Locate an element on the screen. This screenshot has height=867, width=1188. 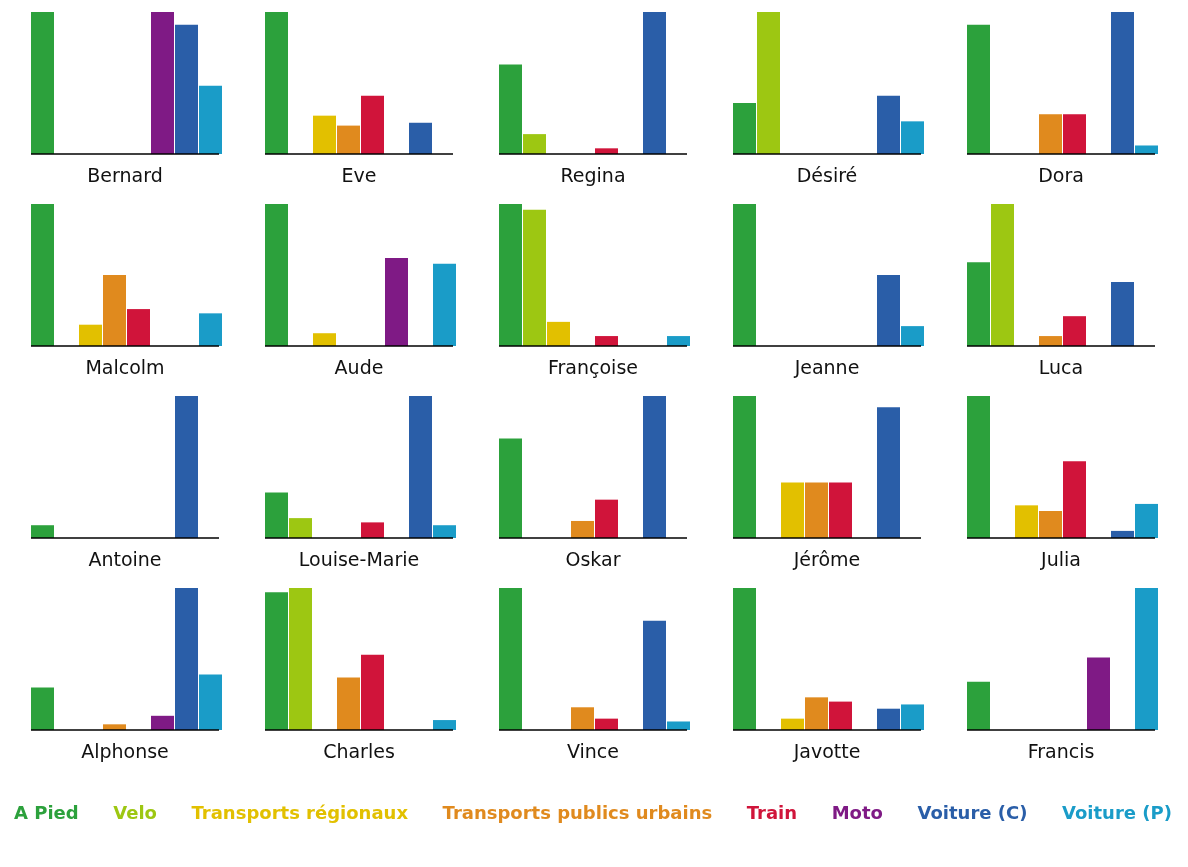
x-axis-title: Jérôme is located at coordinates (827, 559).